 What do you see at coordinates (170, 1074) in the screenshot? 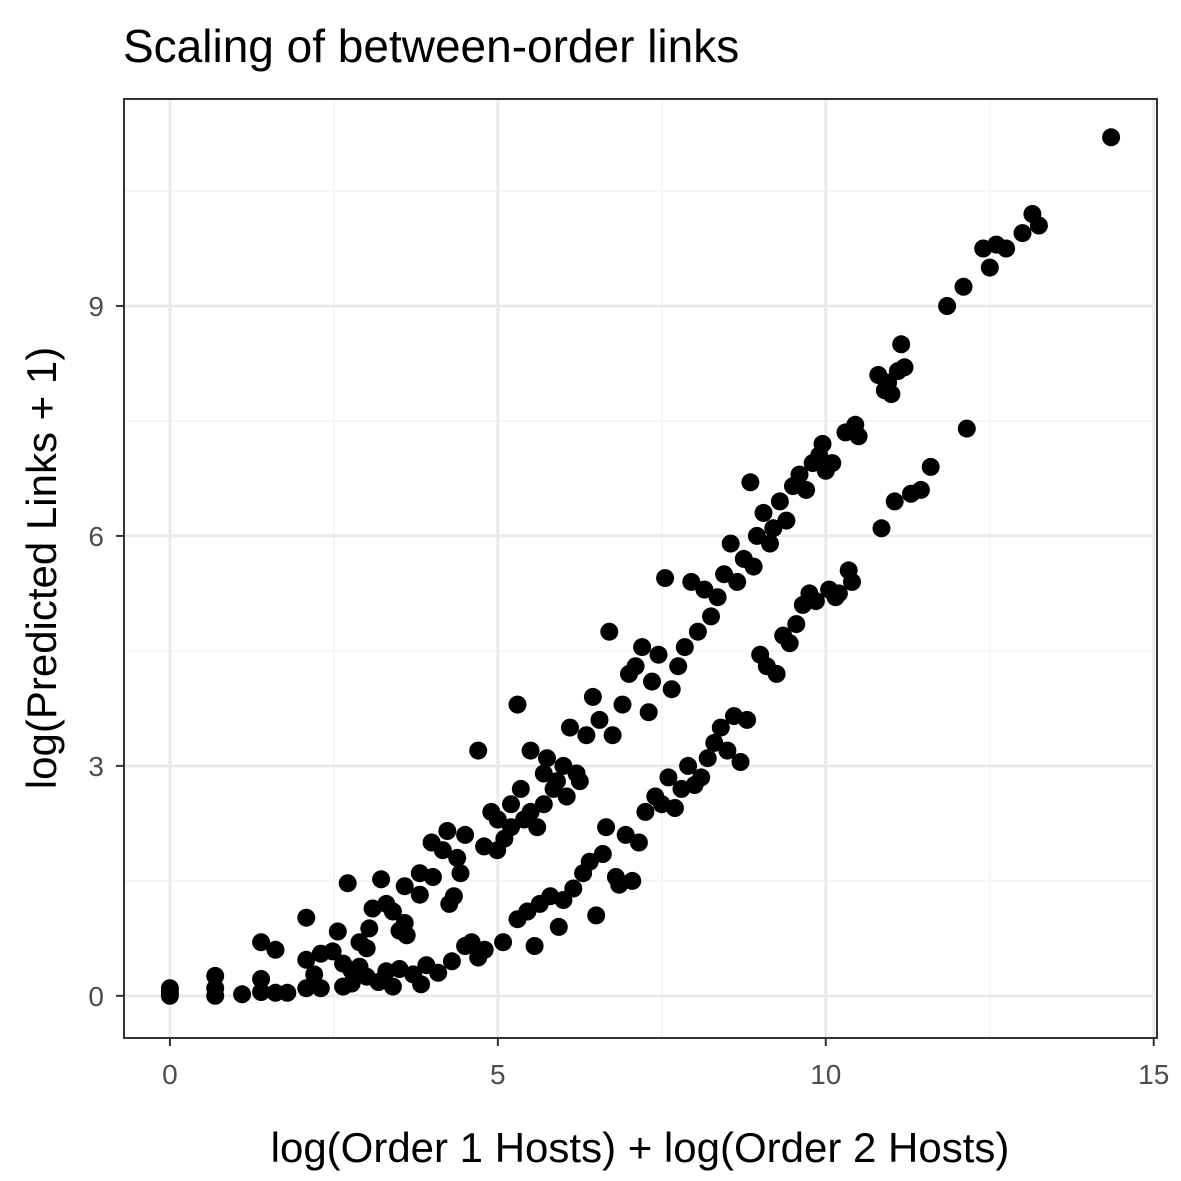
I see `x-tick-label: 0` at bounding box center [170, 1074].